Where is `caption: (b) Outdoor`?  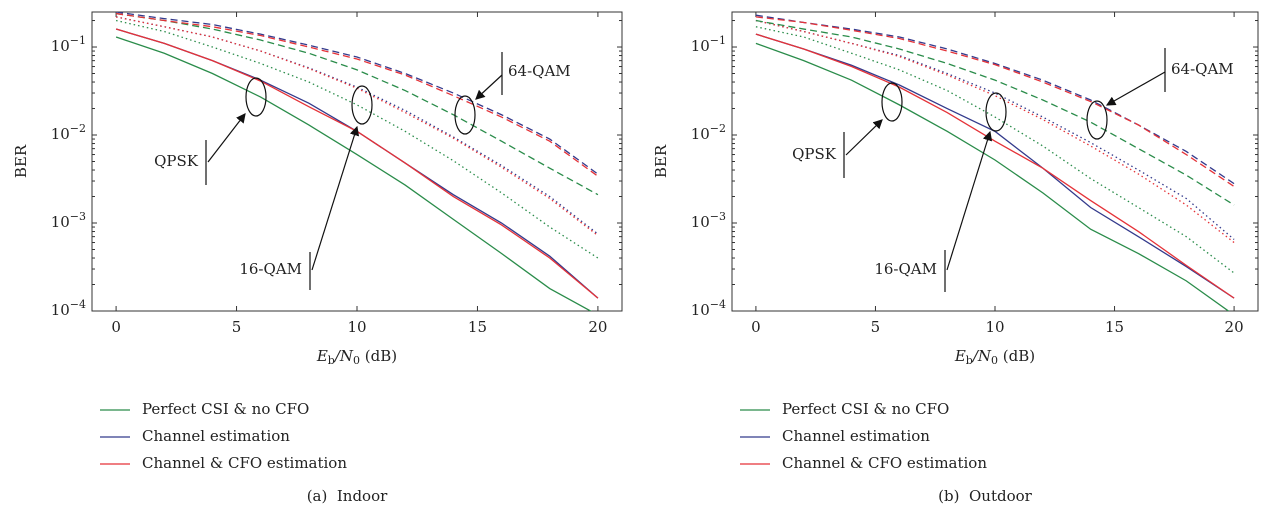 caption: (b) Outdoor is located at coordinates (985, 496).